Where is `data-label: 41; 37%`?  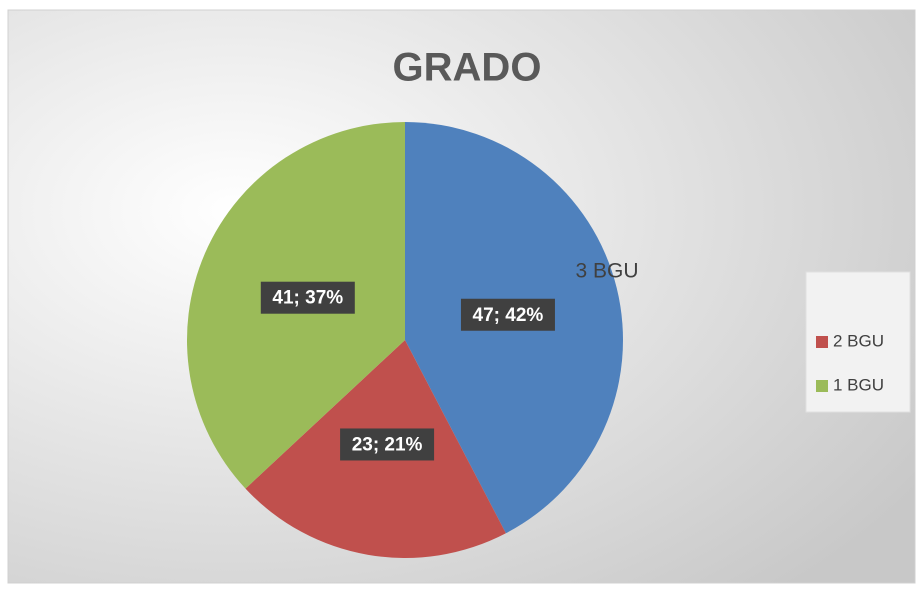
data-label: 41; 37% is located at coordinates (307, 298).